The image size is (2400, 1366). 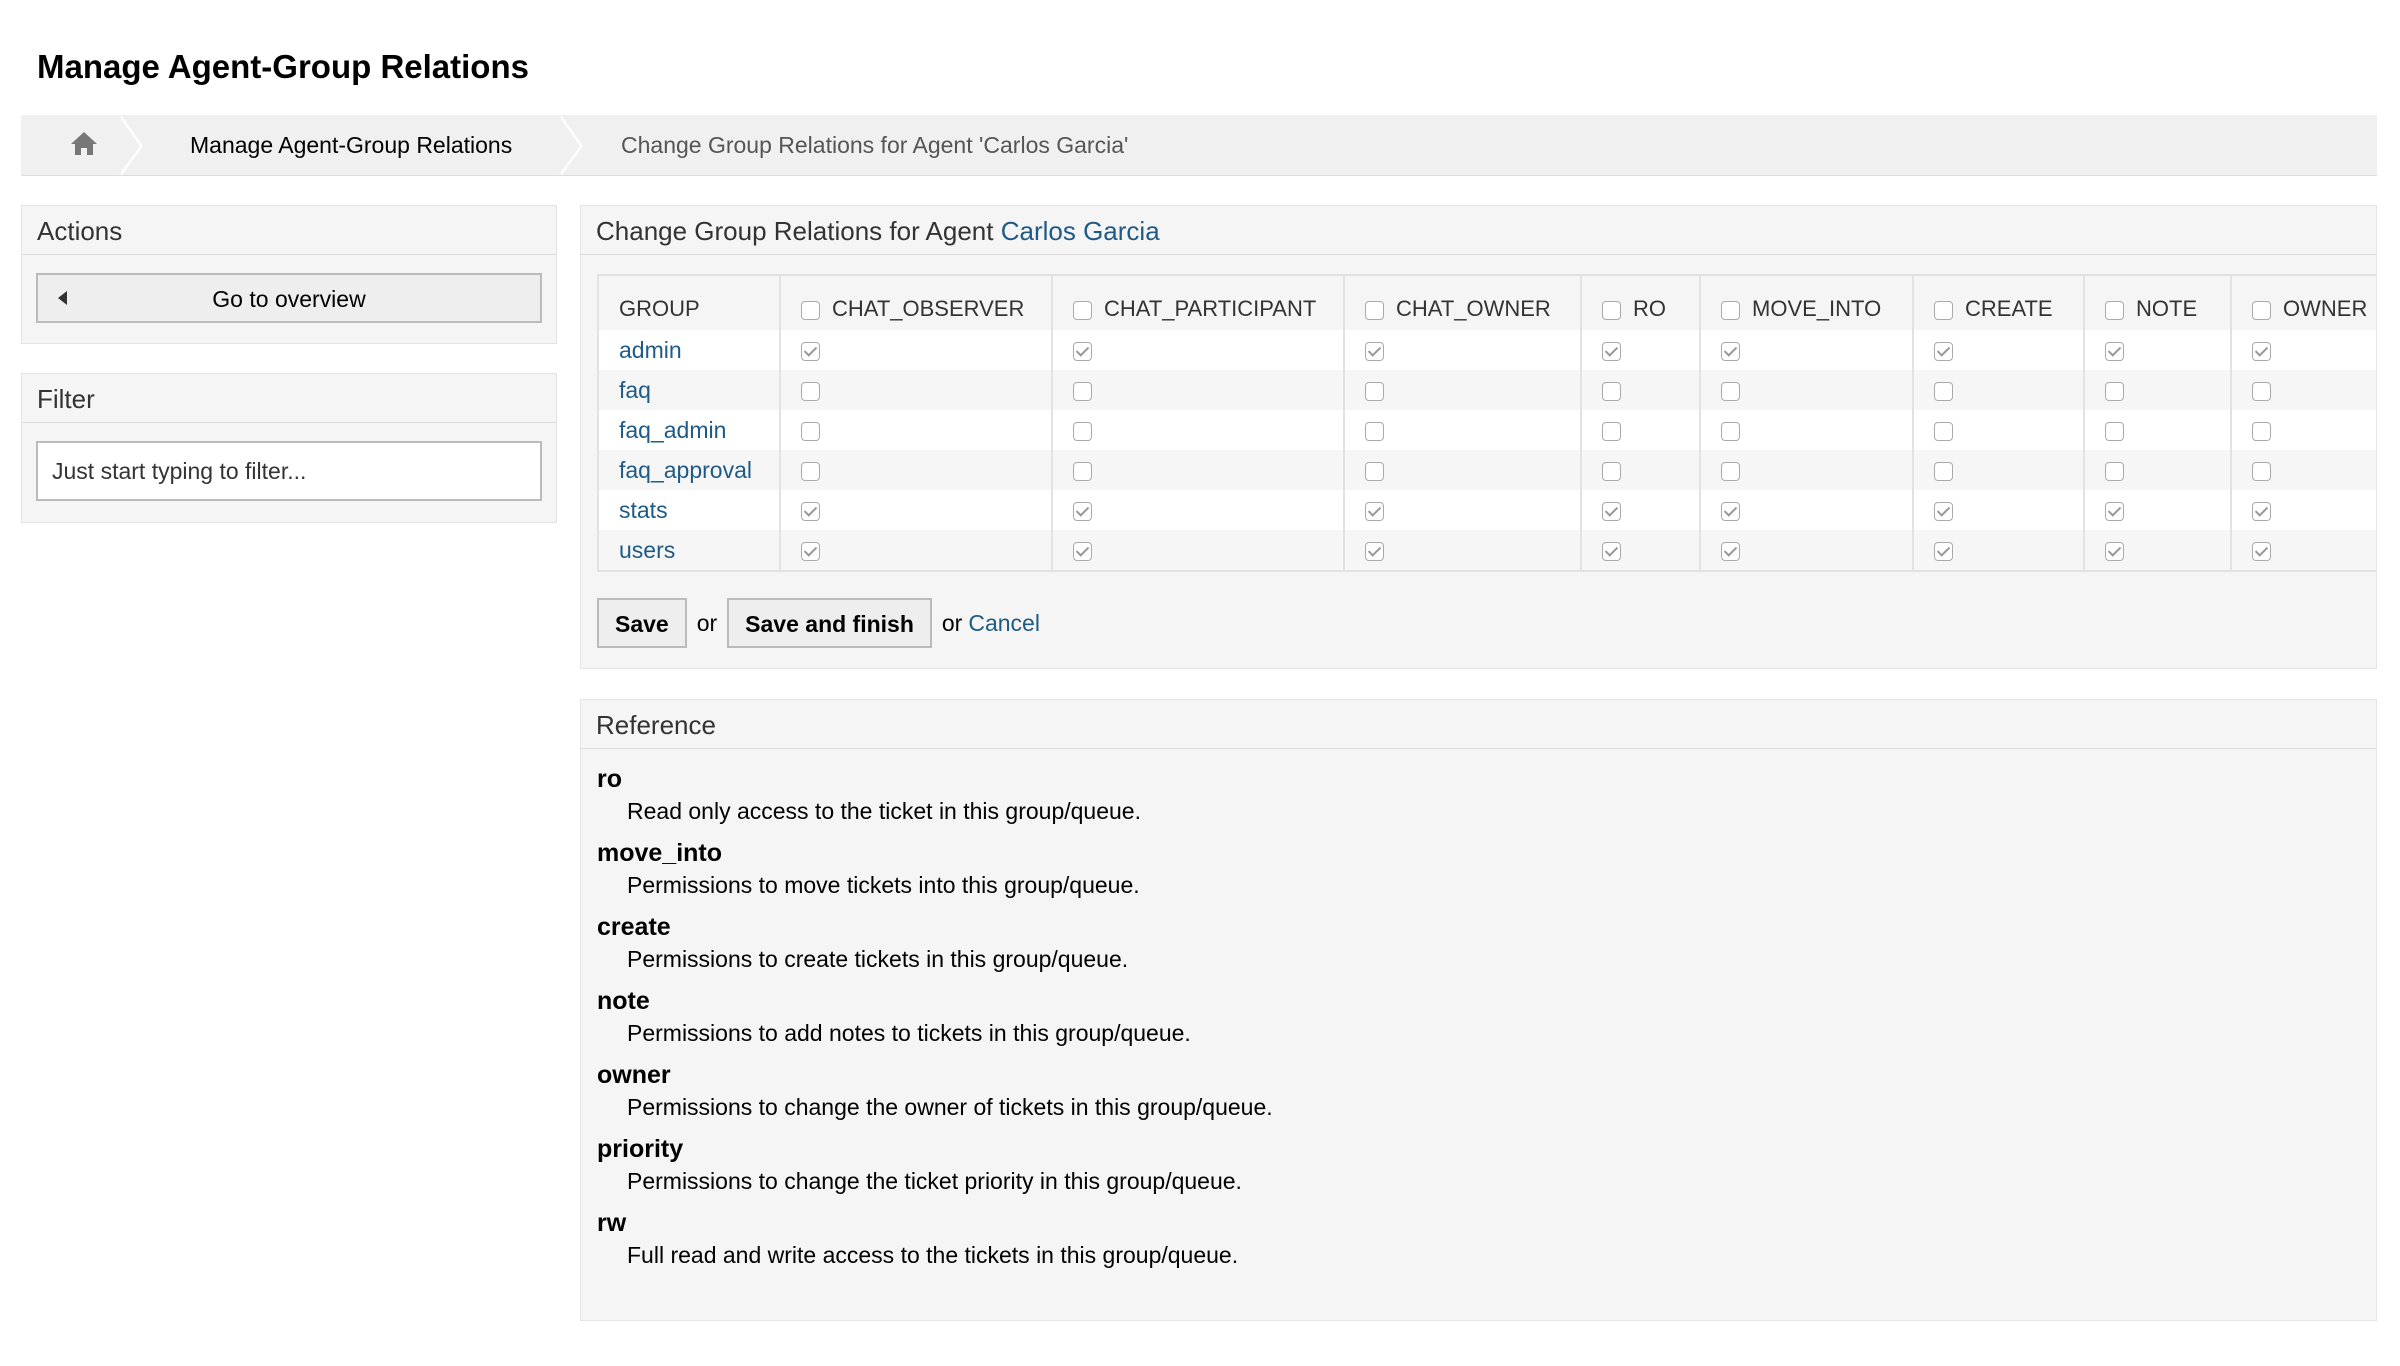 I want to click on group-link: faq, so click(x=635, y=389).